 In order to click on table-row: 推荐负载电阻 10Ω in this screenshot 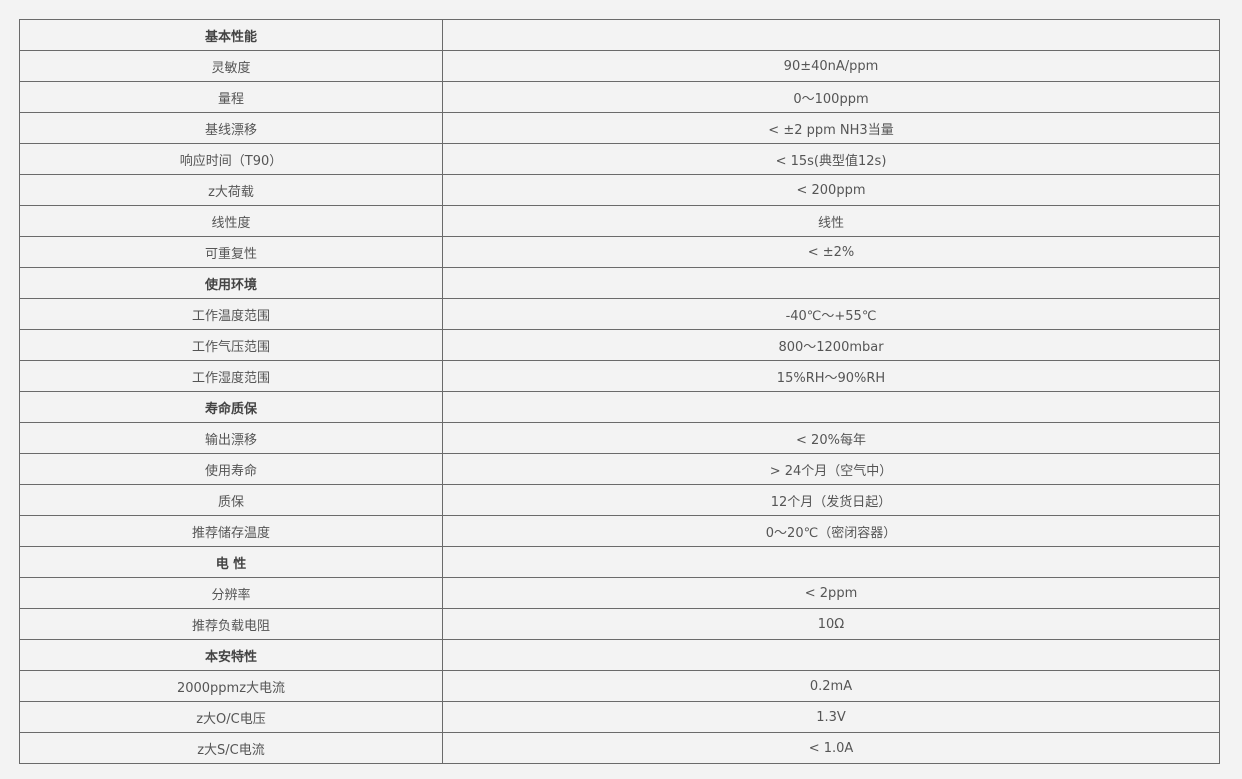, I will do `click(619, 624)`.